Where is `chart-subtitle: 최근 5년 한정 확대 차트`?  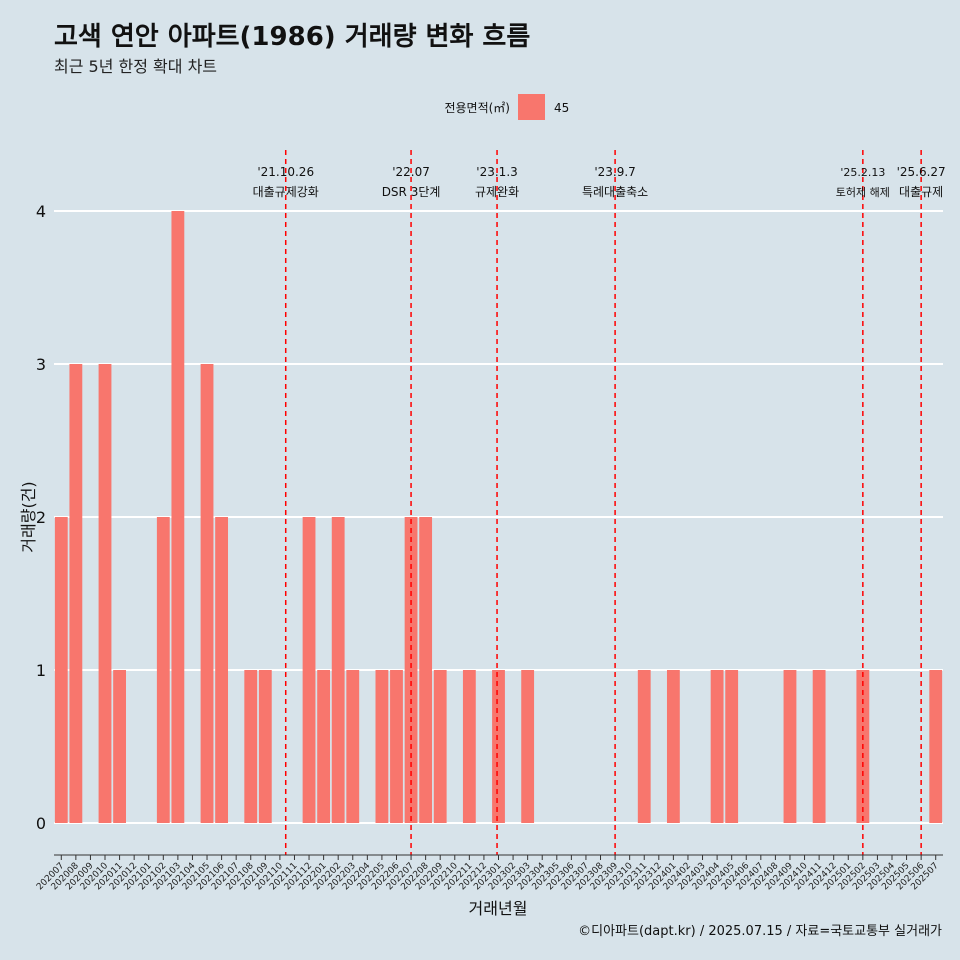
chart-subtitle: 최근 5년 한정 확대 차트 is located at coordinates (136, 66).